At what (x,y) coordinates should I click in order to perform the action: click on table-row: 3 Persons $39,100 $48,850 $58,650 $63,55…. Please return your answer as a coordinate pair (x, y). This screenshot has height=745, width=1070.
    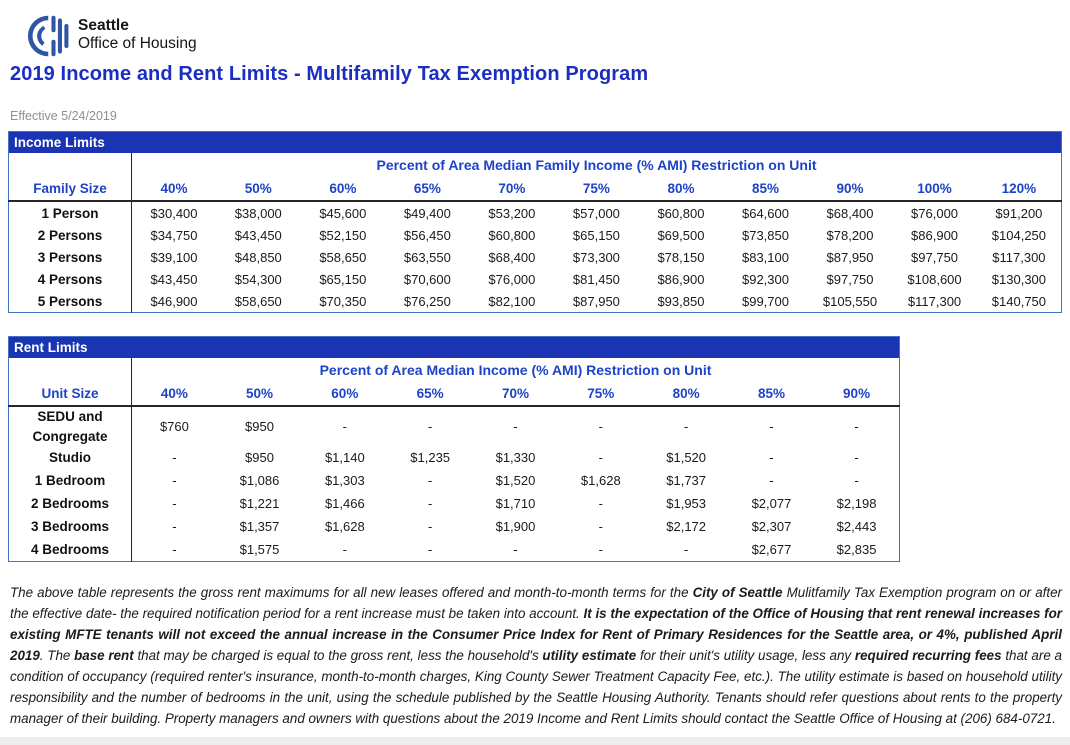
    Looking at the image, I should click on (535, 257).